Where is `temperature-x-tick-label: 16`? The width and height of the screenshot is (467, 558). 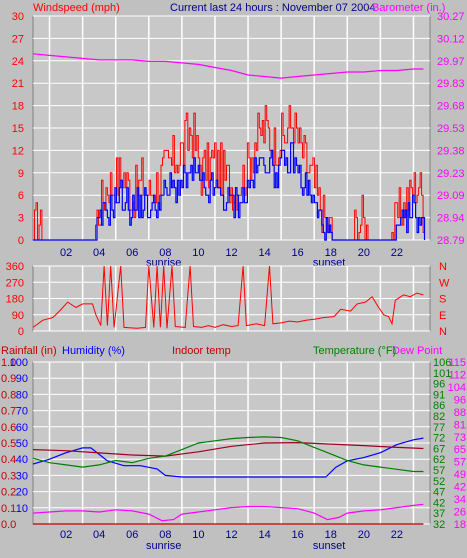 temperature-x-tick-label: 16 is located at coordinates (298, 535).